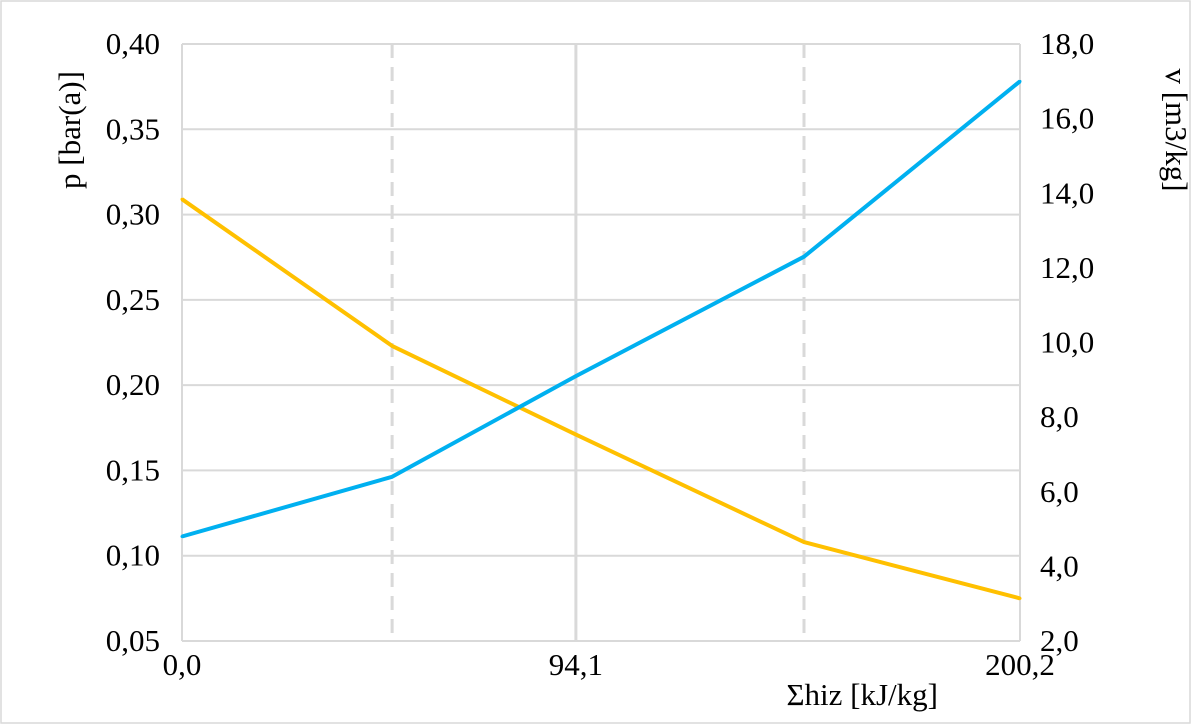 Image resolution: width=1191 pixels, height=724 pixels. What do you see at coordinates (1059, 491) in the screenshot?
I see `y-tick-label-right: 6,0` at bounding box center [1059, 491].